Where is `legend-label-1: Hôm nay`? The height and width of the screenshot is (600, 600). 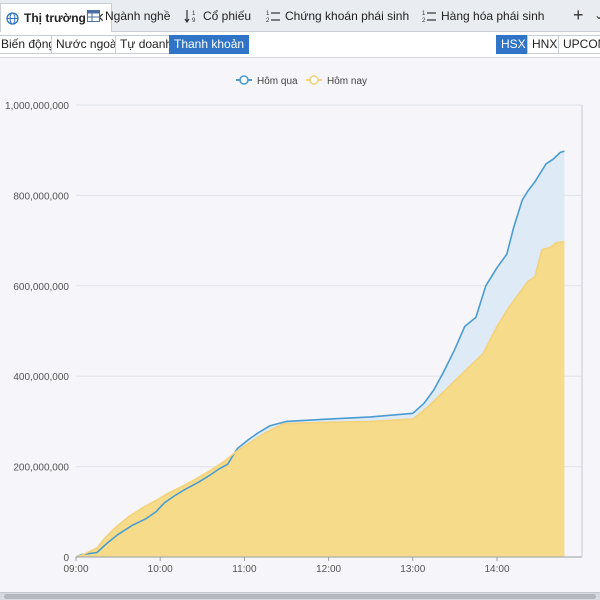
legend-label-1: Hôm nay is located at coordinates (347, 81).